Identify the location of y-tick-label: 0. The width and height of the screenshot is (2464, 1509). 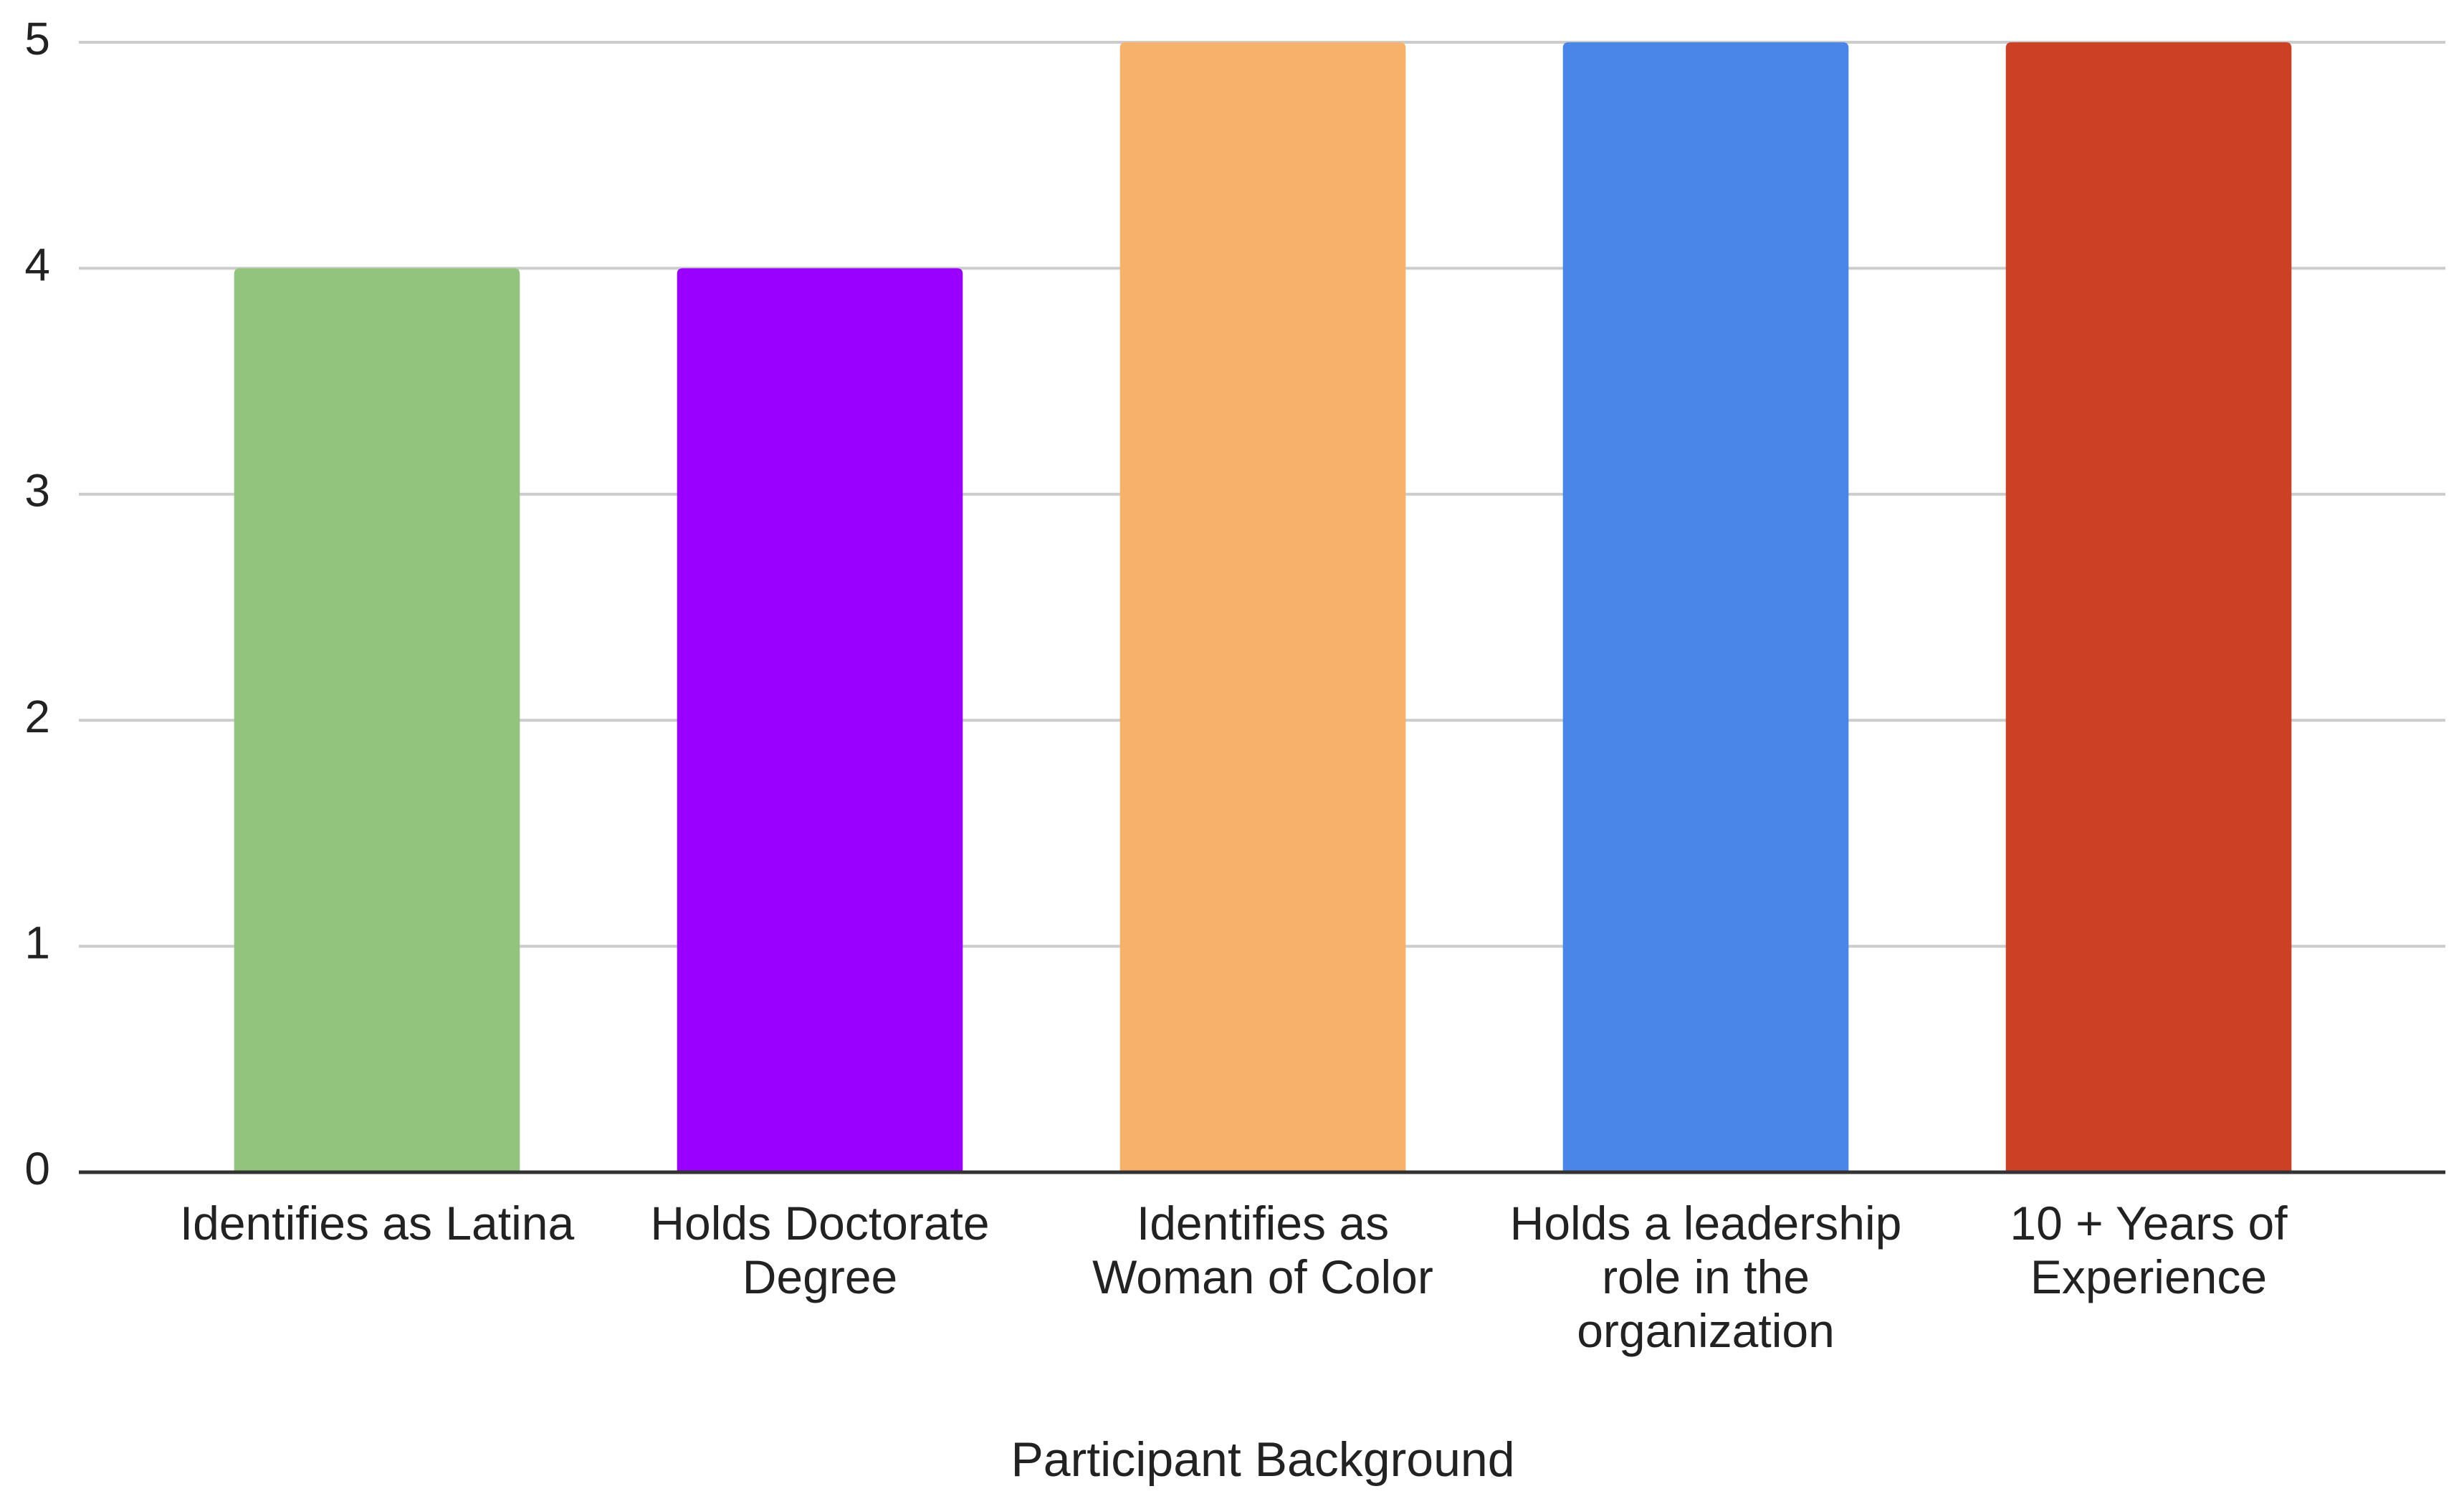
(37, 1168).